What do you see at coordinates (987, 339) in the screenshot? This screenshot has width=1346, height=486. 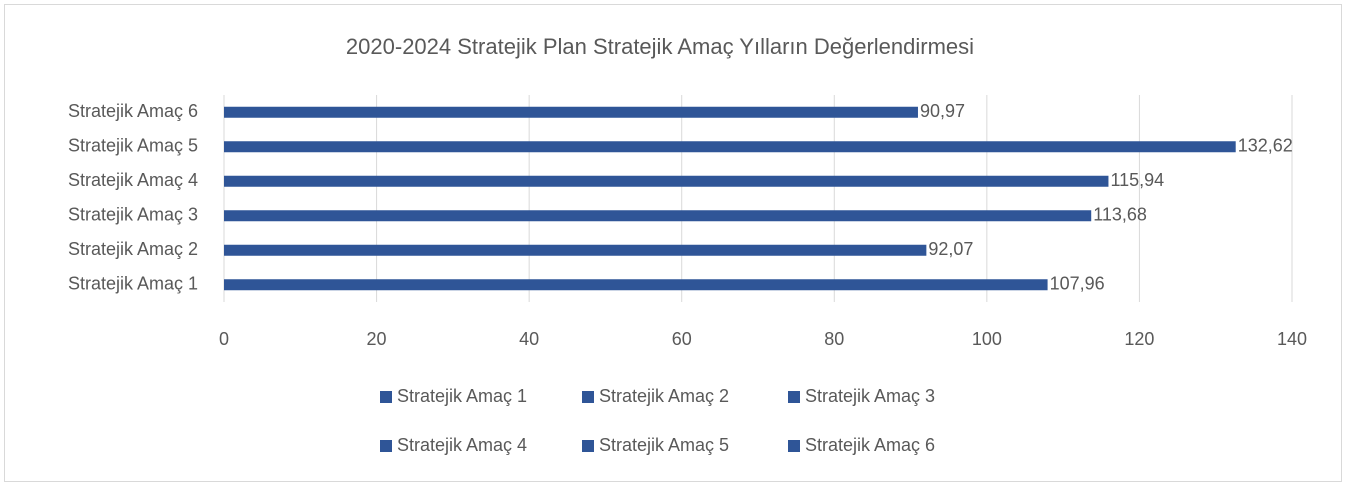 I see `x-tick-label: 100` at bounding box center [987, 339].